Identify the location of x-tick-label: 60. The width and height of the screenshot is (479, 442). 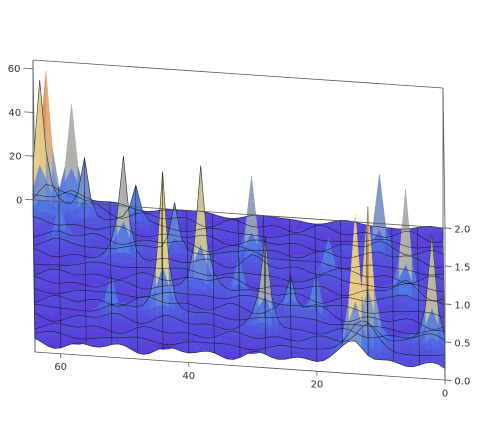
(60, 367).